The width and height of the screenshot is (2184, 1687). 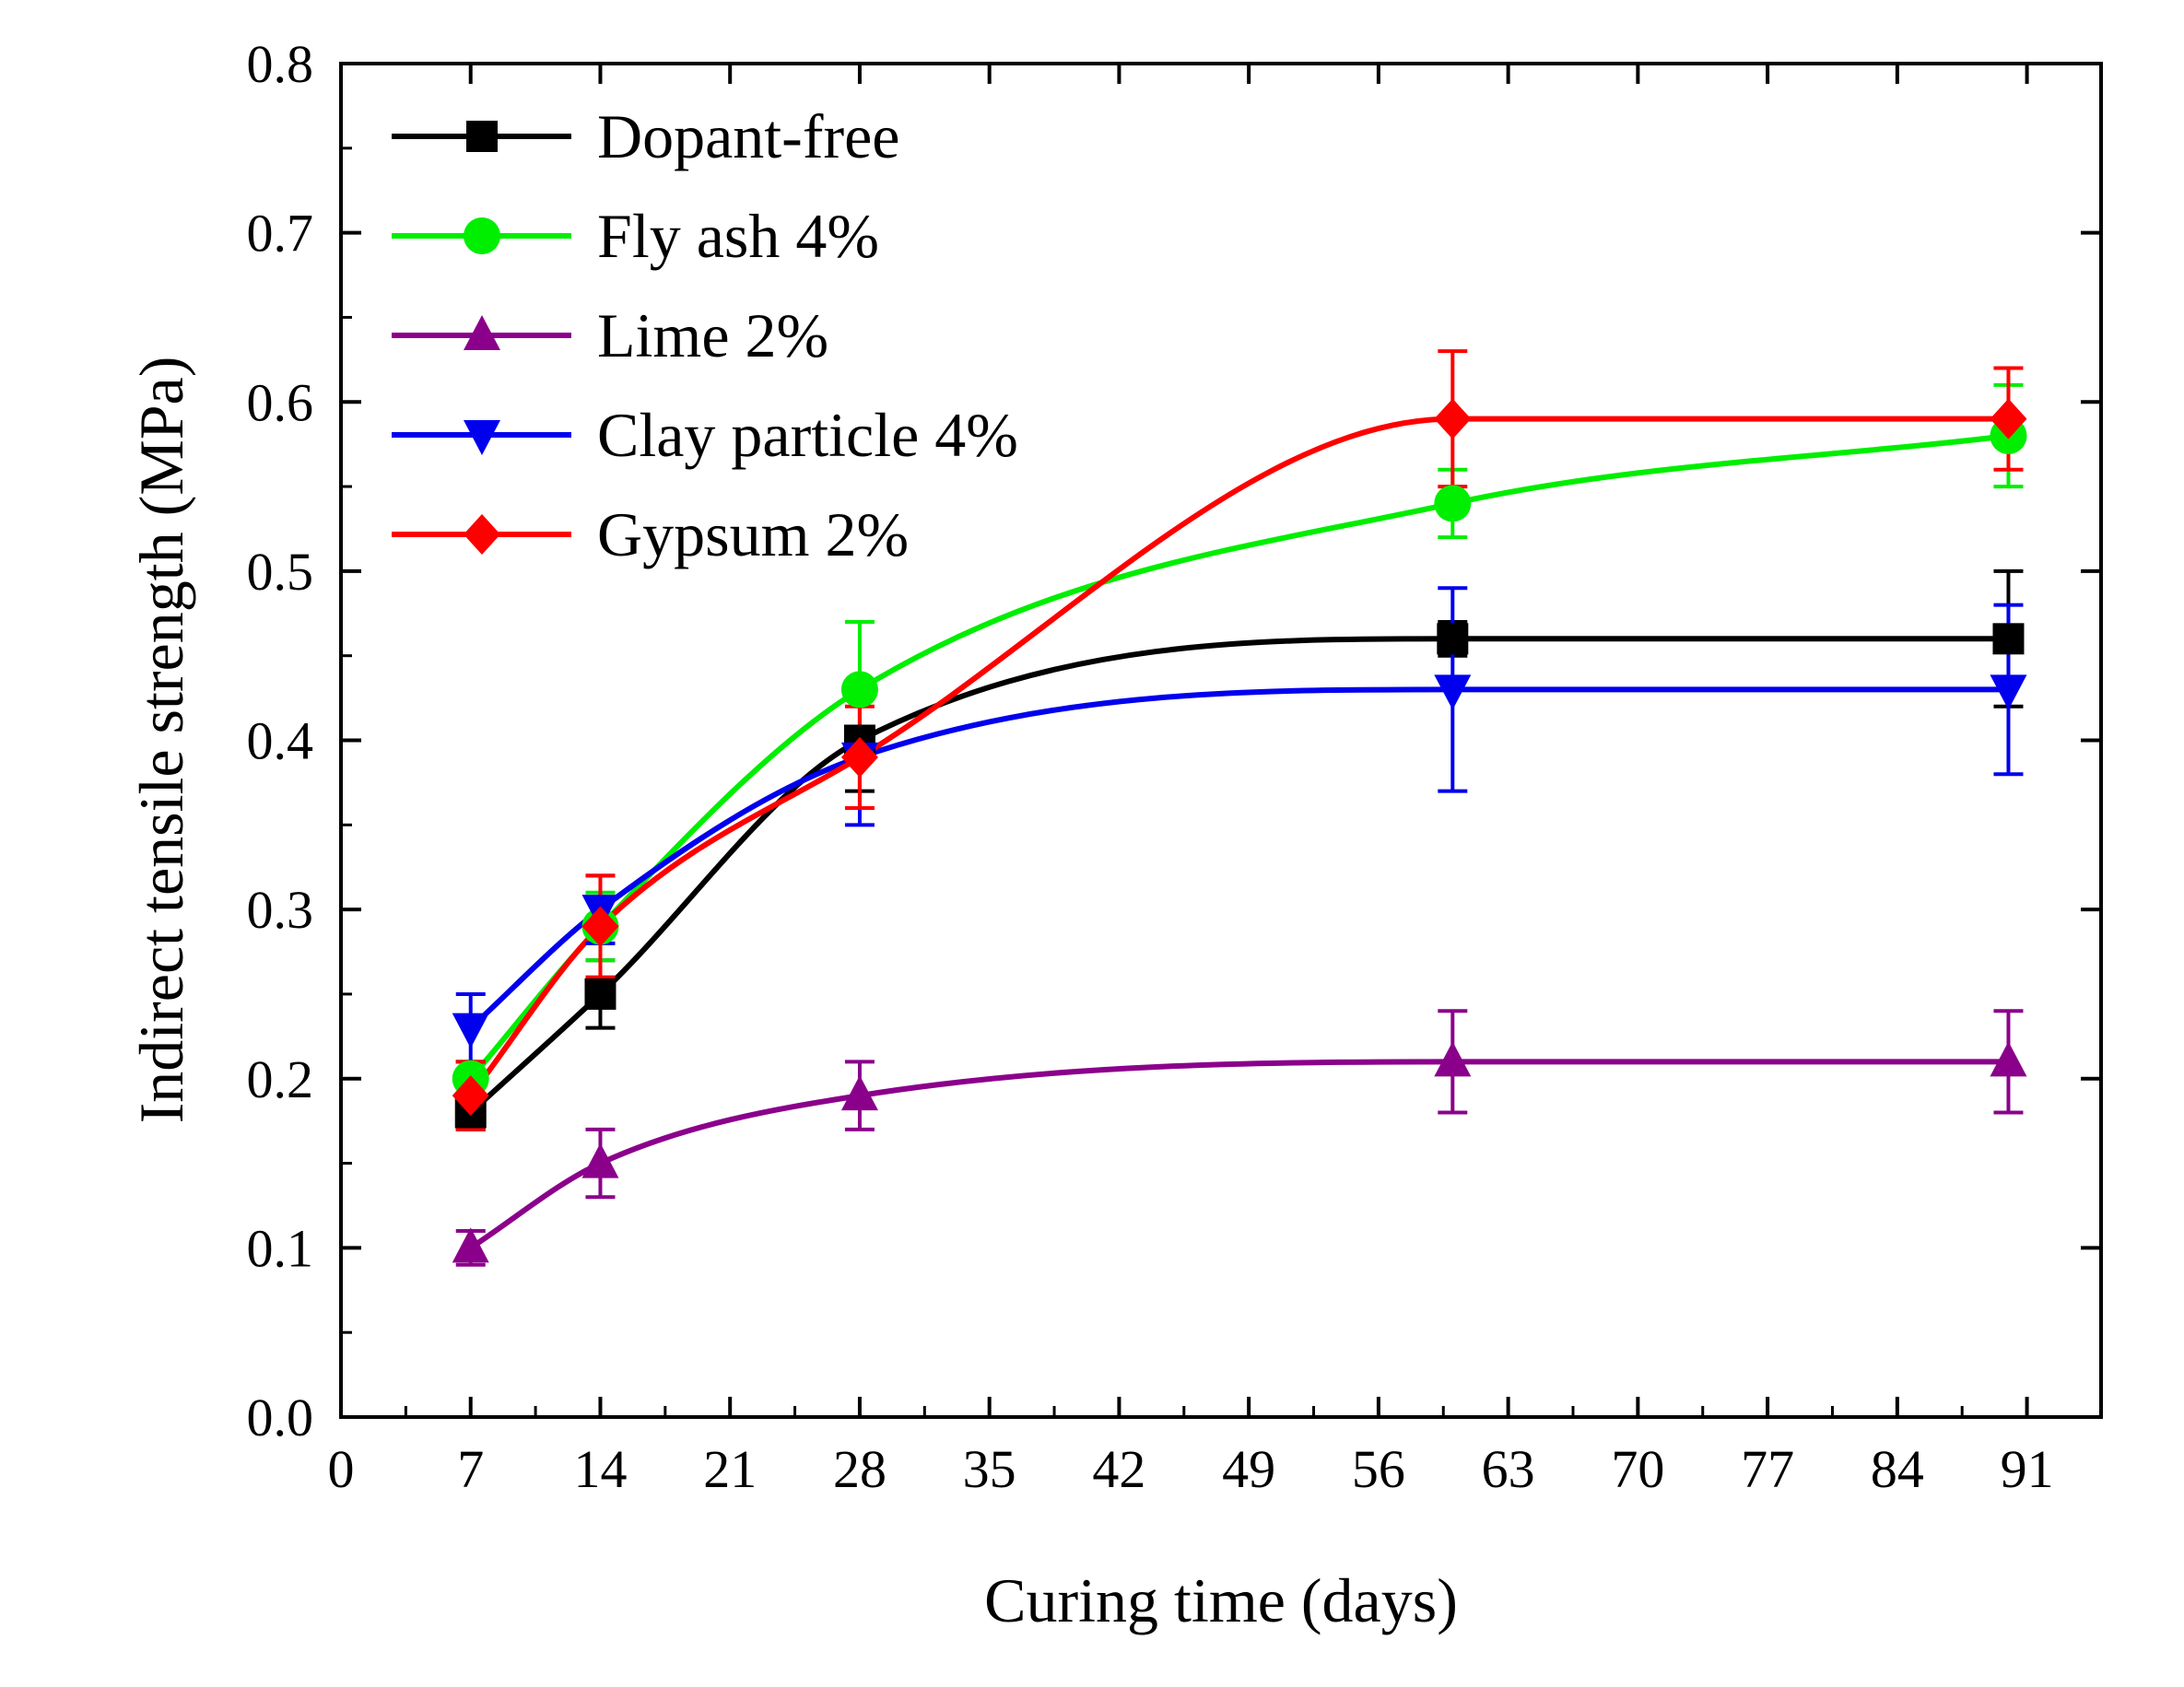 I want to click on x-tick-label: 56, so click(x=1378, y=1469).